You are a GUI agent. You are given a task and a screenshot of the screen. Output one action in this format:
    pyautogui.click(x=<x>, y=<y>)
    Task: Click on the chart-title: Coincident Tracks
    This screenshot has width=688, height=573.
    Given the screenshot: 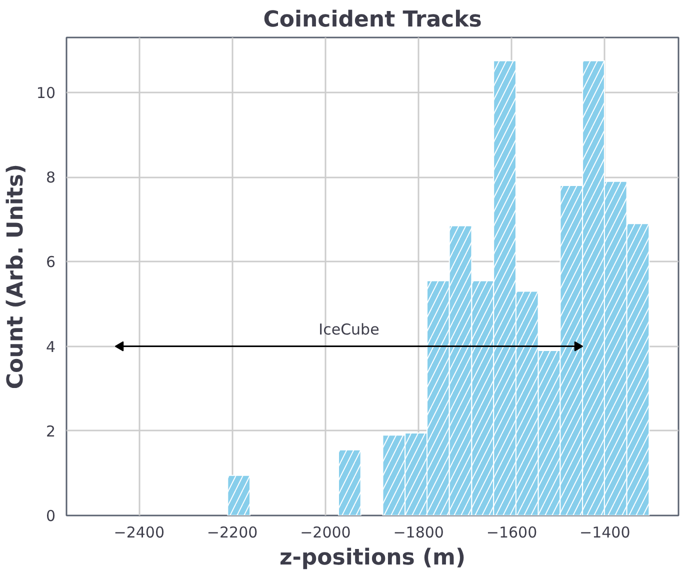 What is the action you would take?
    pyautogui.click(x=372, y=20)
    